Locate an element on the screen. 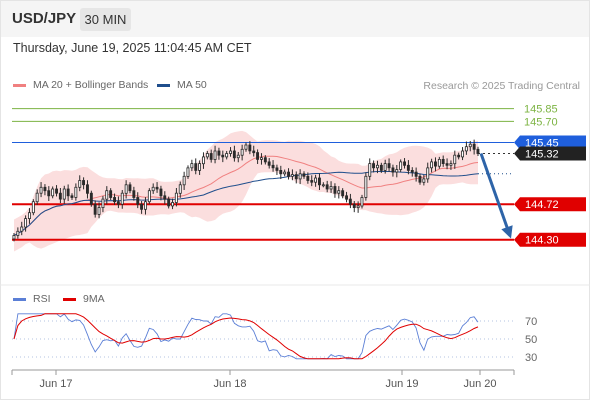 Image resolution: width=590 pixels, height=400 pixels. level-flag-145.32 is located at coordinates (550, 153).